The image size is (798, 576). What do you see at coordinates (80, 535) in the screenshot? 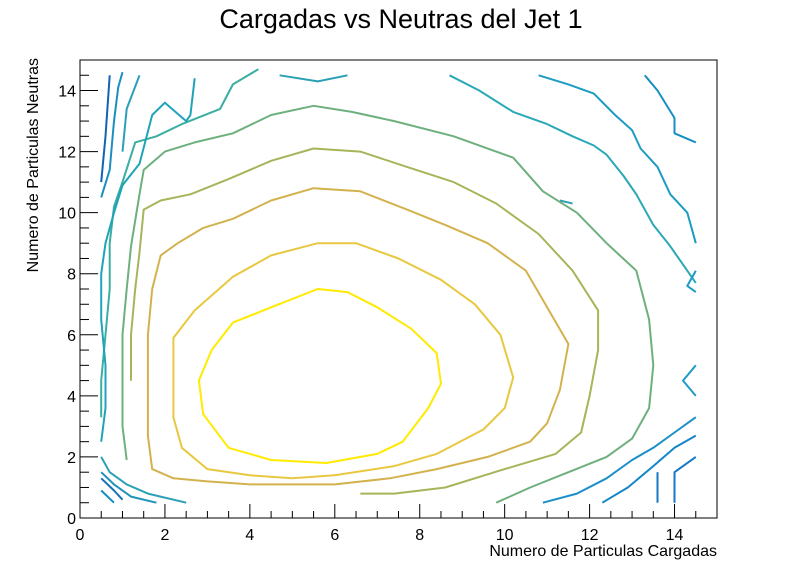
I see `x-tick-label: 0` at bounding box center [80, 535].